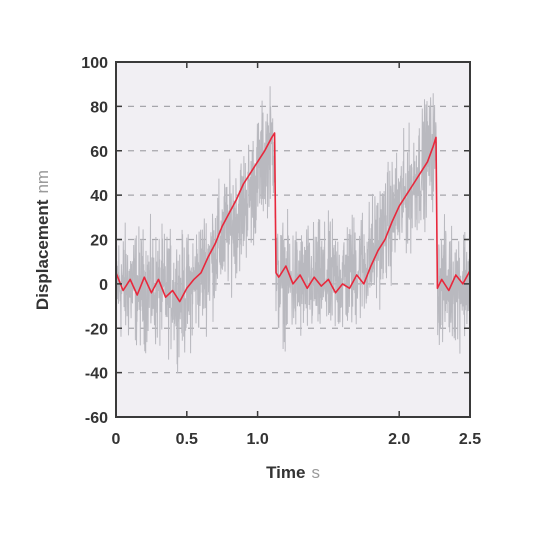 Image resolution: width=541 pixels, height=541 pixels. Describe the element at coordinates (42, 240) in the screenshot. I see `y-axis-title: Displacementnm` at that location.